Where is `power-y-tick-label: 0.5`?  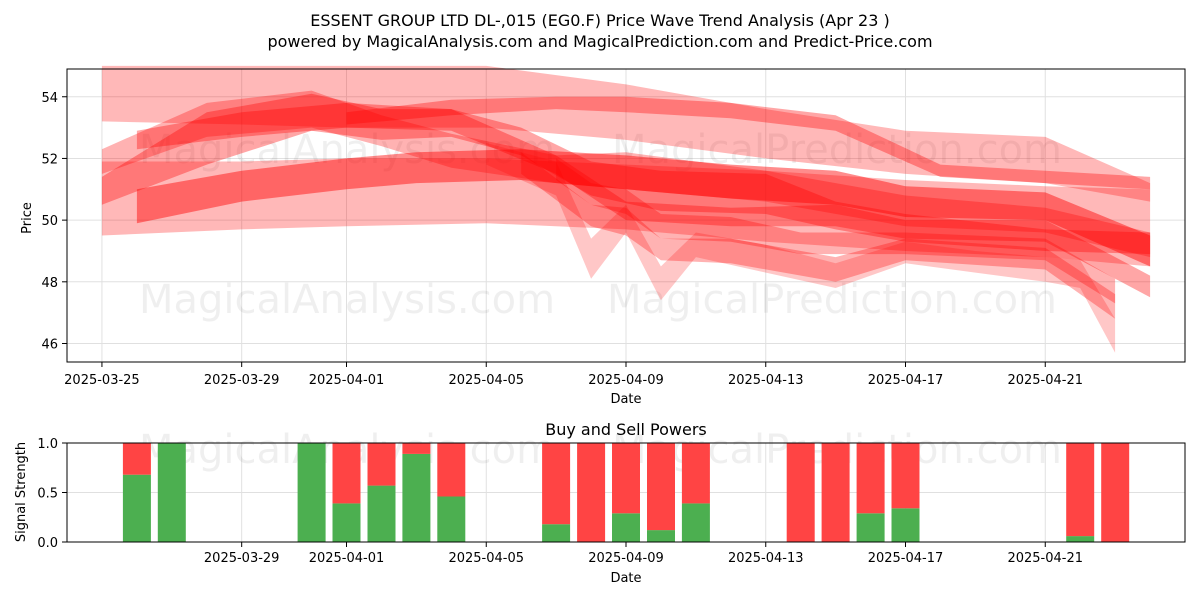
power-y-tick-label: 0.5 is located at coordinates (47, 494).